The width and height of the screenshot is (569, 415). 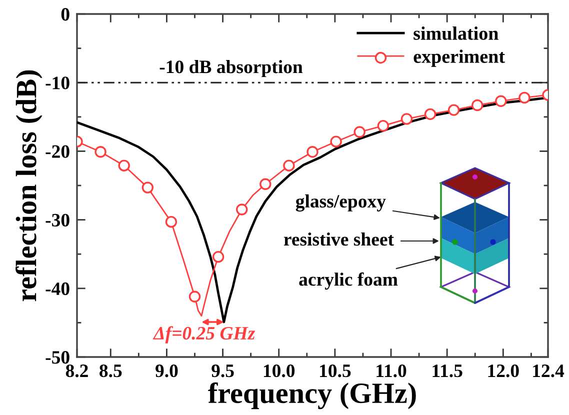 What do you see at coordinates (58, 220) in the screenshot?
I see `y-tick-label: -30` at bounding box center [58, 220].